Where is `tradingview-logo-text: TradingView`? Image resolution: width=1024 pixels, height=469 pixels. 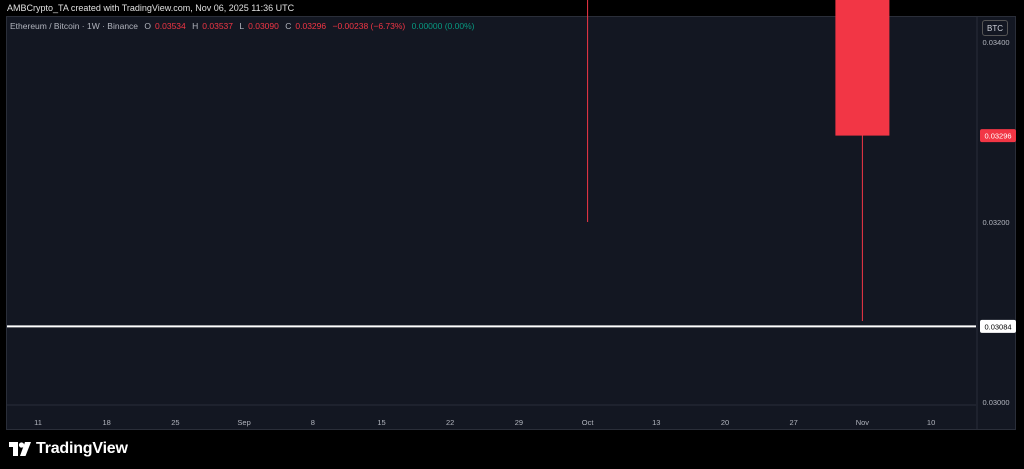
tradingview-logo-text: TradingView is located at coordinates (82, 448).